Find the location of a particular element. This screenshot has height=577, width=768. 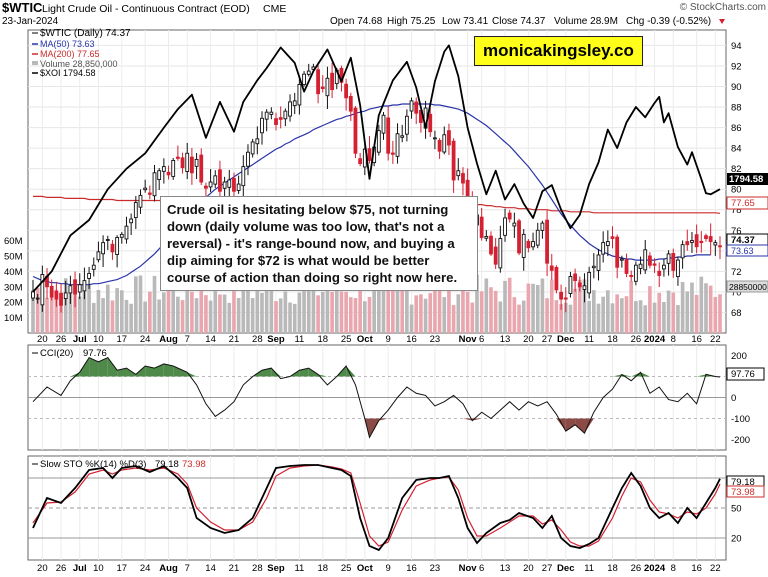

legend-volume: Volume 28,850,000 is located at coordinates (79, 64).